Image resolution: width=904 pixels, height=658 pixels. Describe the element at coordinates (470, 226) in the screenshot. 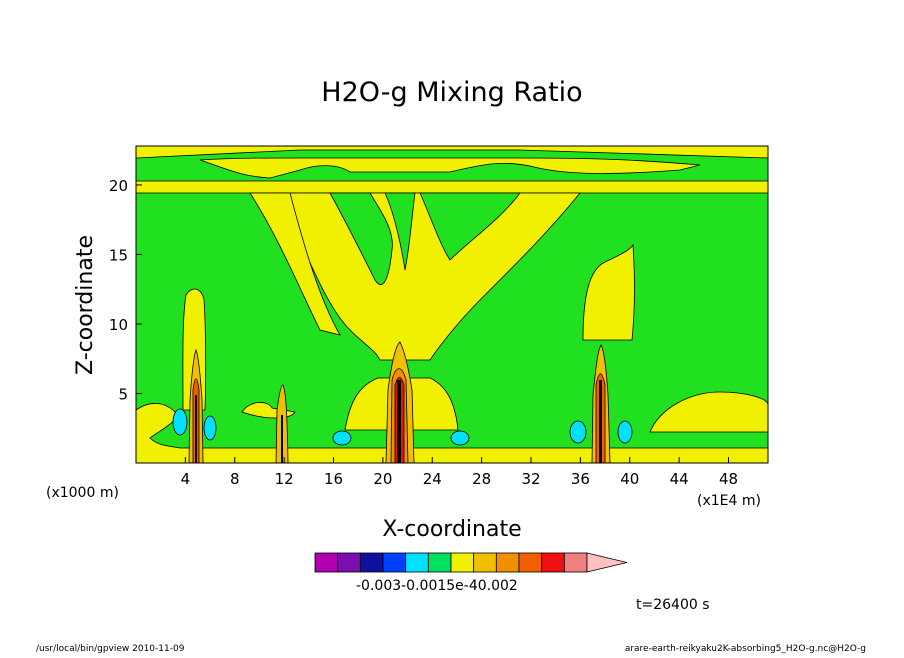

I see `plume-green-right` at that location.